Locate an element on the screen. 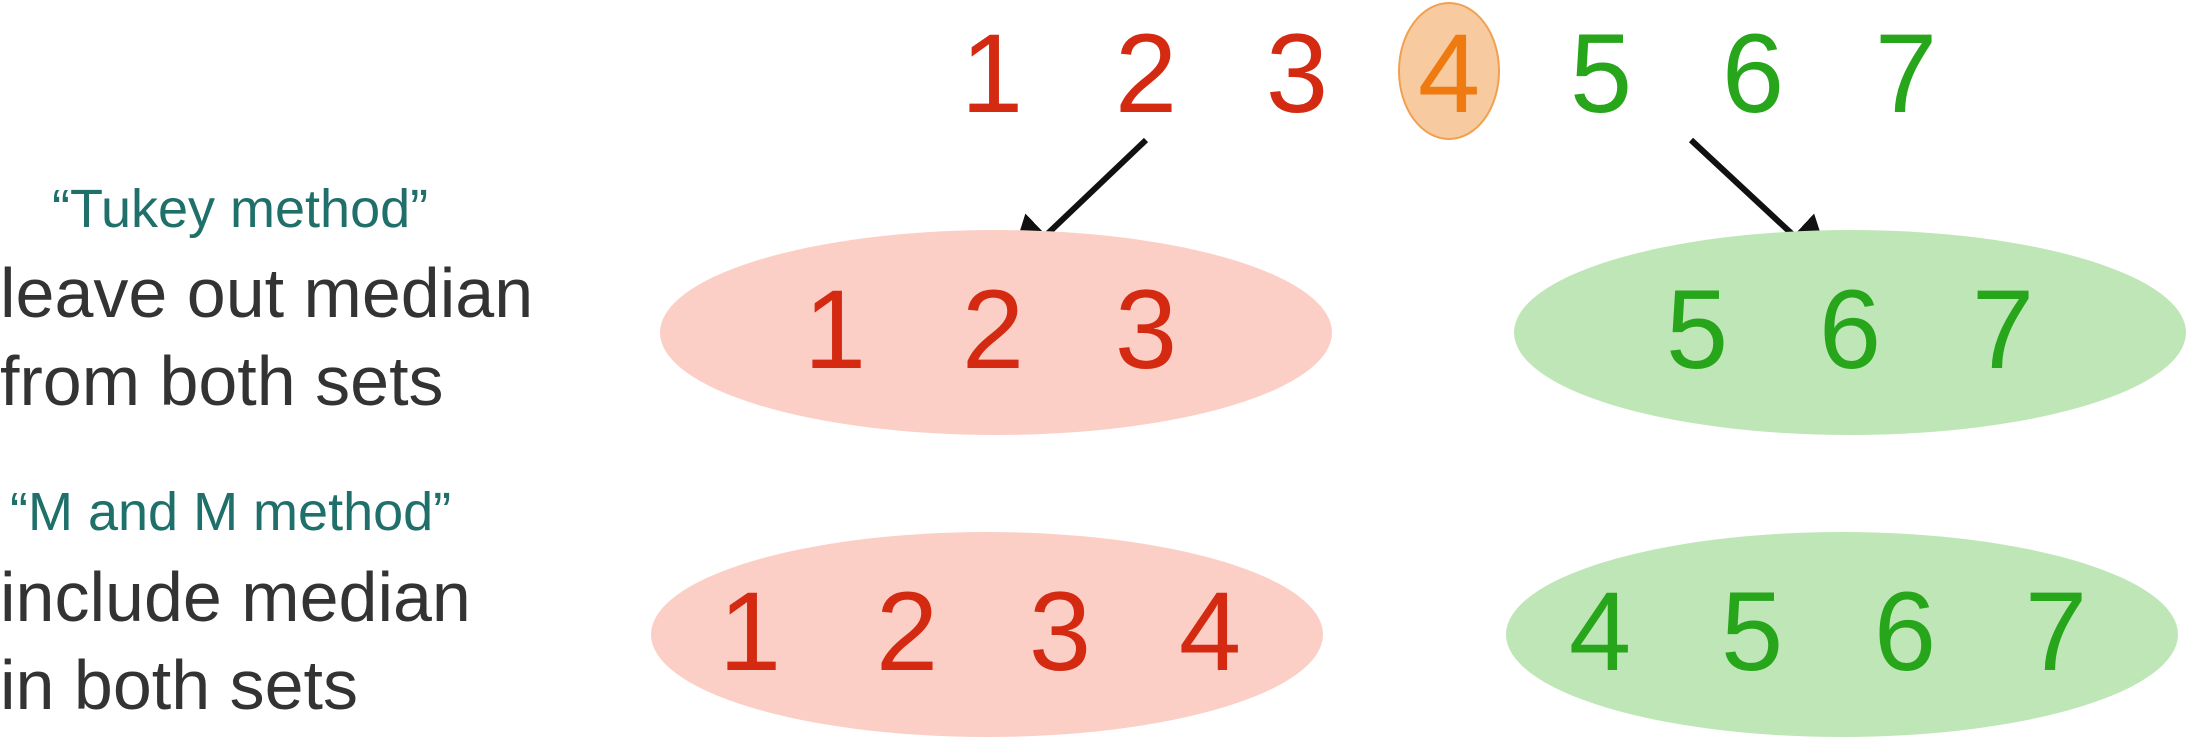 The image size is (2186, 738). sequence-number: 5 is located at coordinates (1601, 73).